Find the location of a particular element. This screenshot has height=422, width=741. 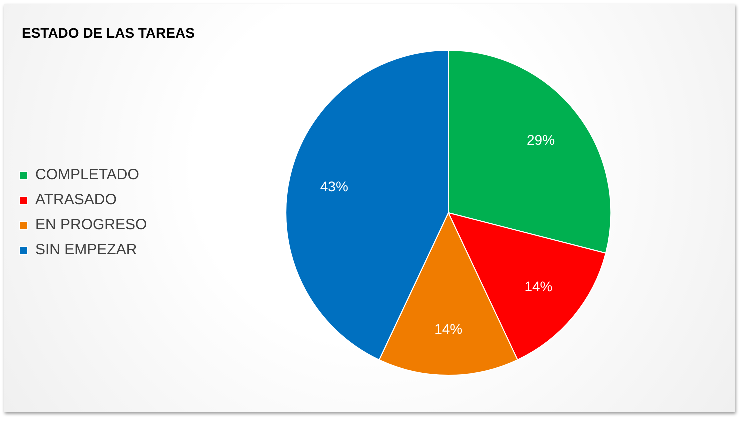

legend-label: COMPLETADO is located at coordinates (88, 175).